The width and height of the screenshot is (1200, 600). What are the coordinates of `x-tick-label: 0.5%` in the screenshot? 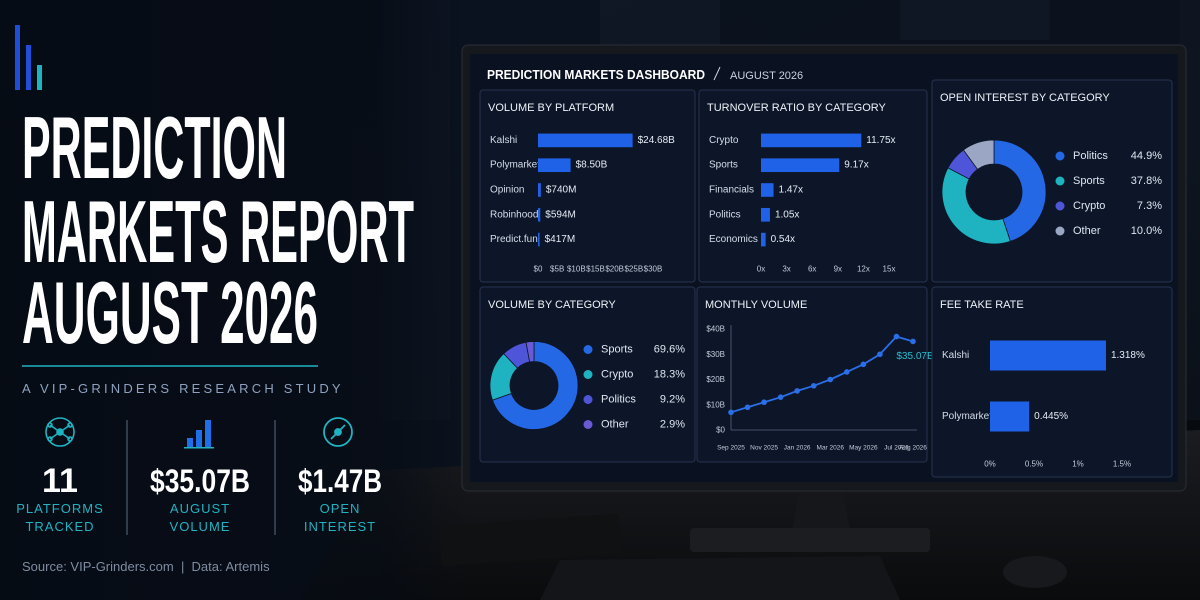 It's located at (1034, 464).